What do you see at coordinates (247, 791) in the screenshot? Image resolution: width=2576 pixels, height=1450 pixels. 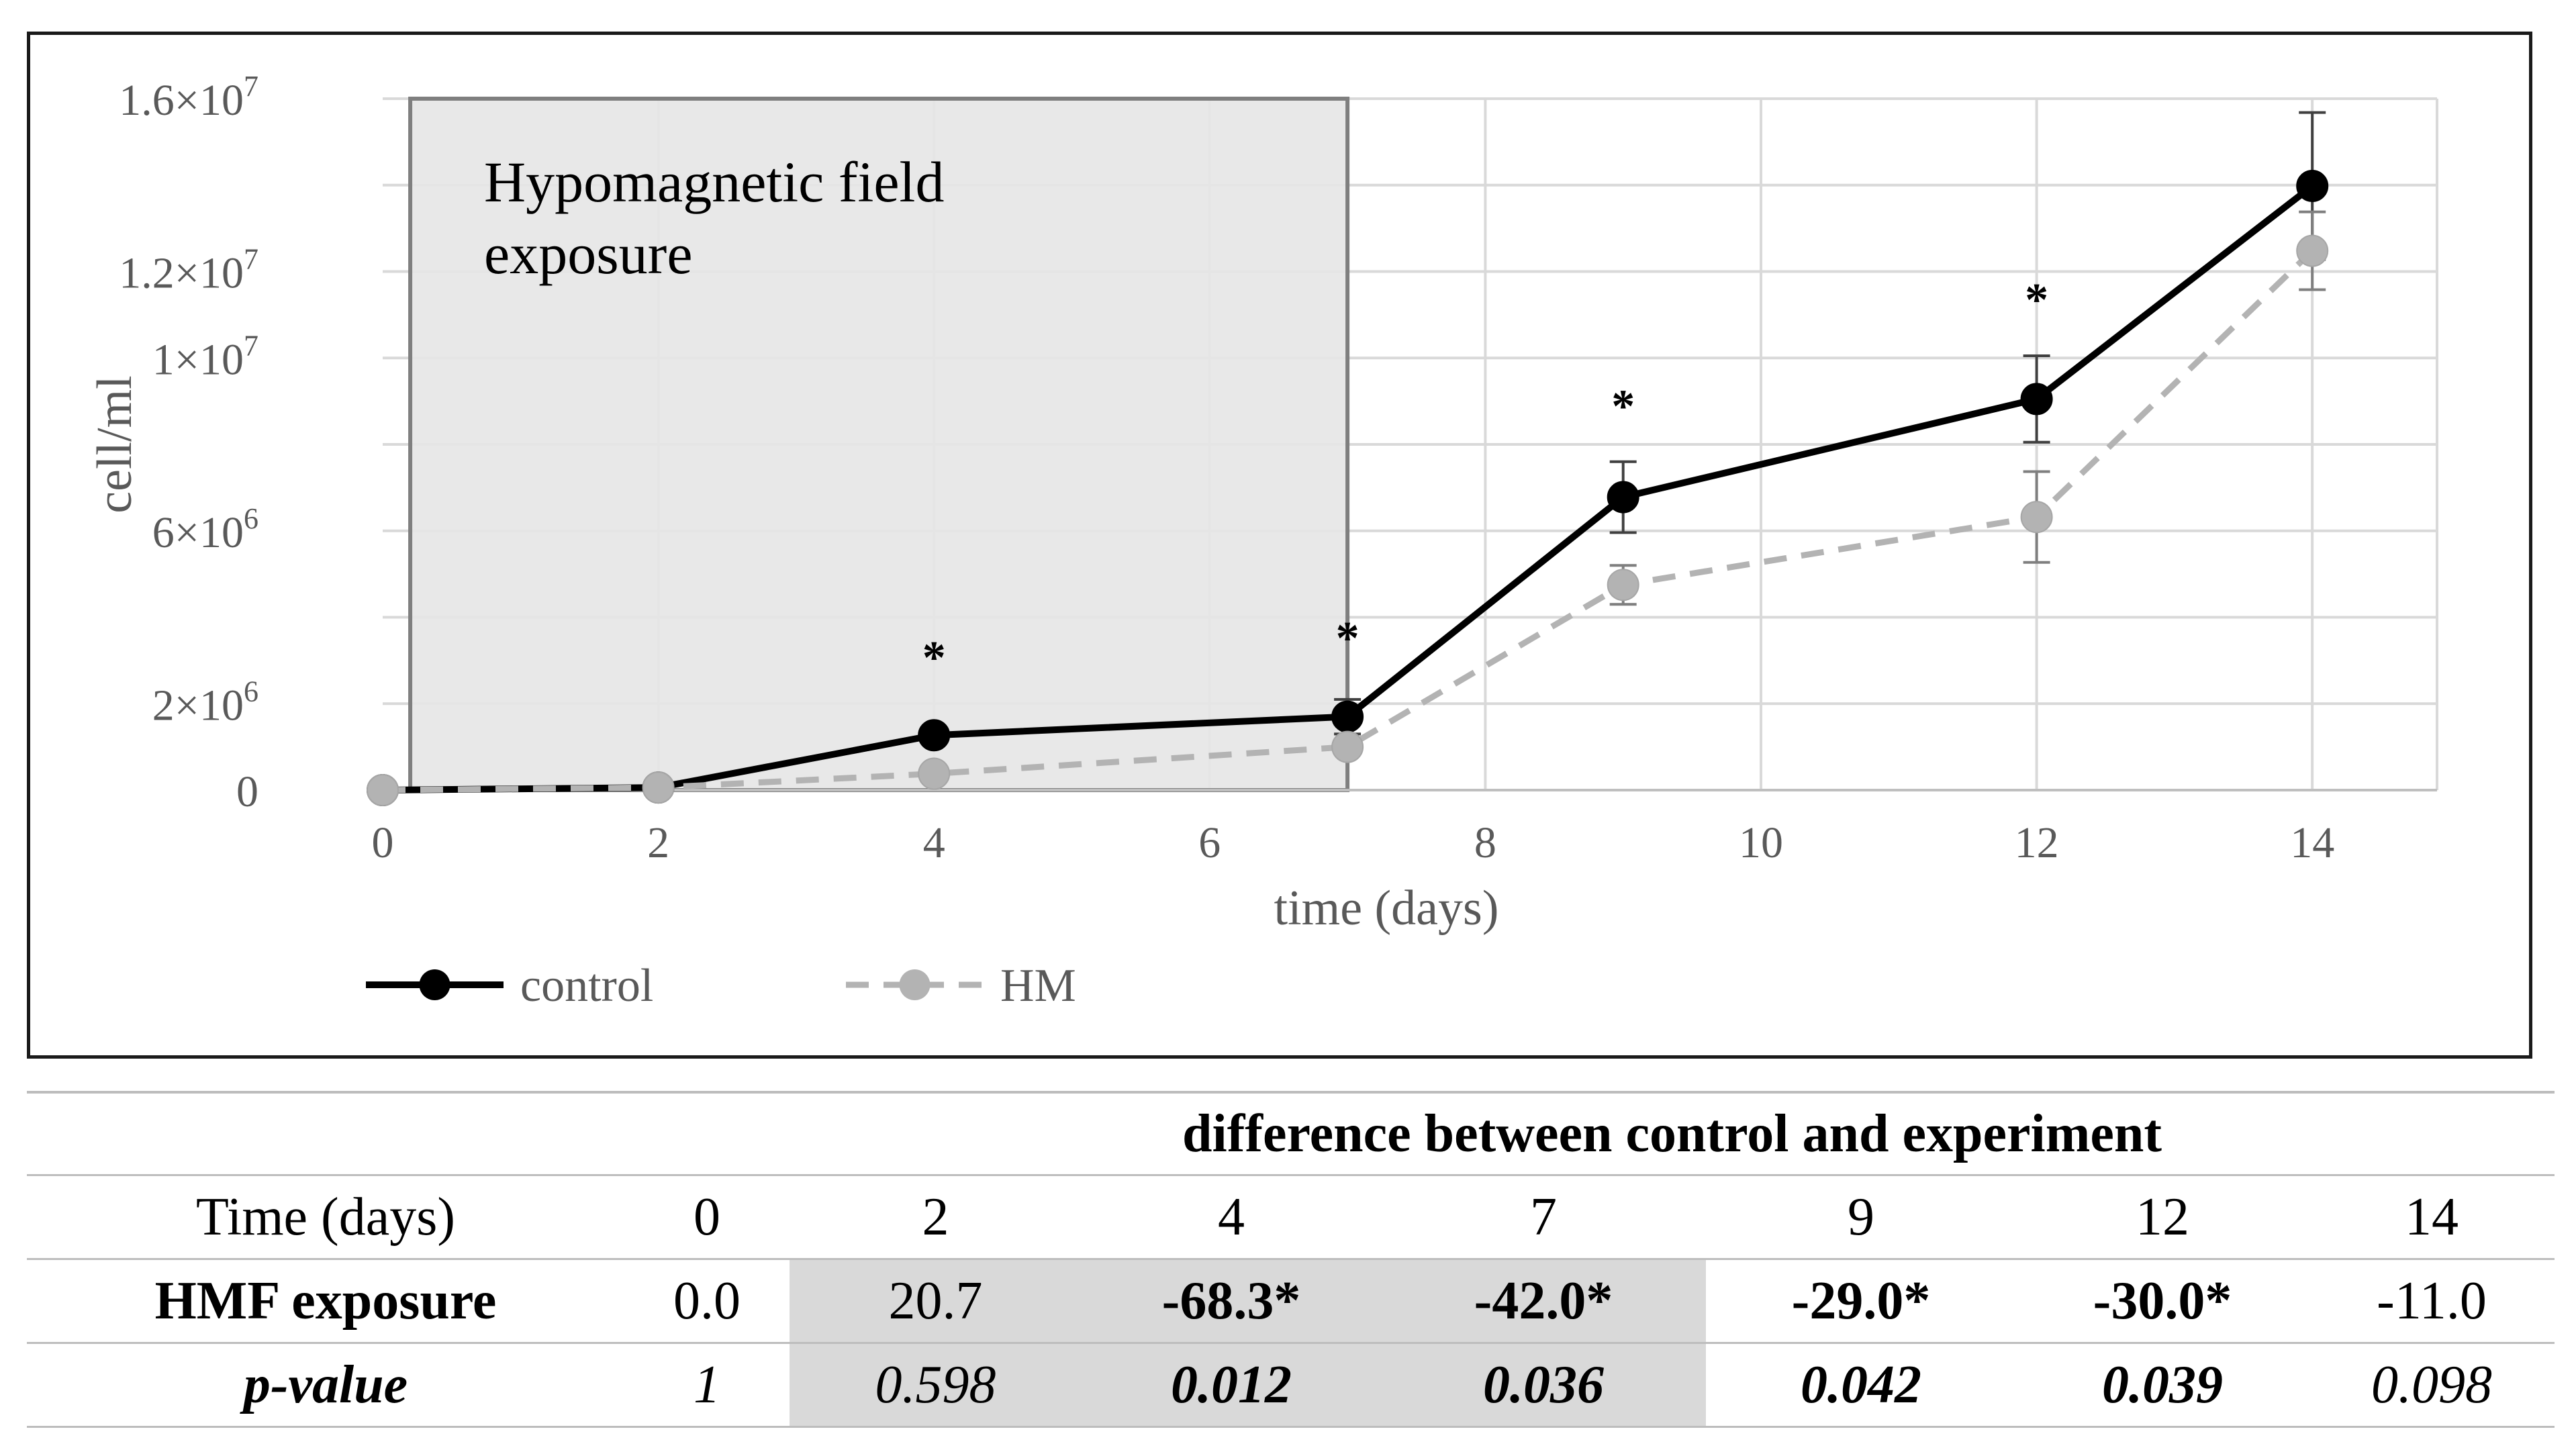 I see `y-tick-label: 0` at bounding box center [247, 791].